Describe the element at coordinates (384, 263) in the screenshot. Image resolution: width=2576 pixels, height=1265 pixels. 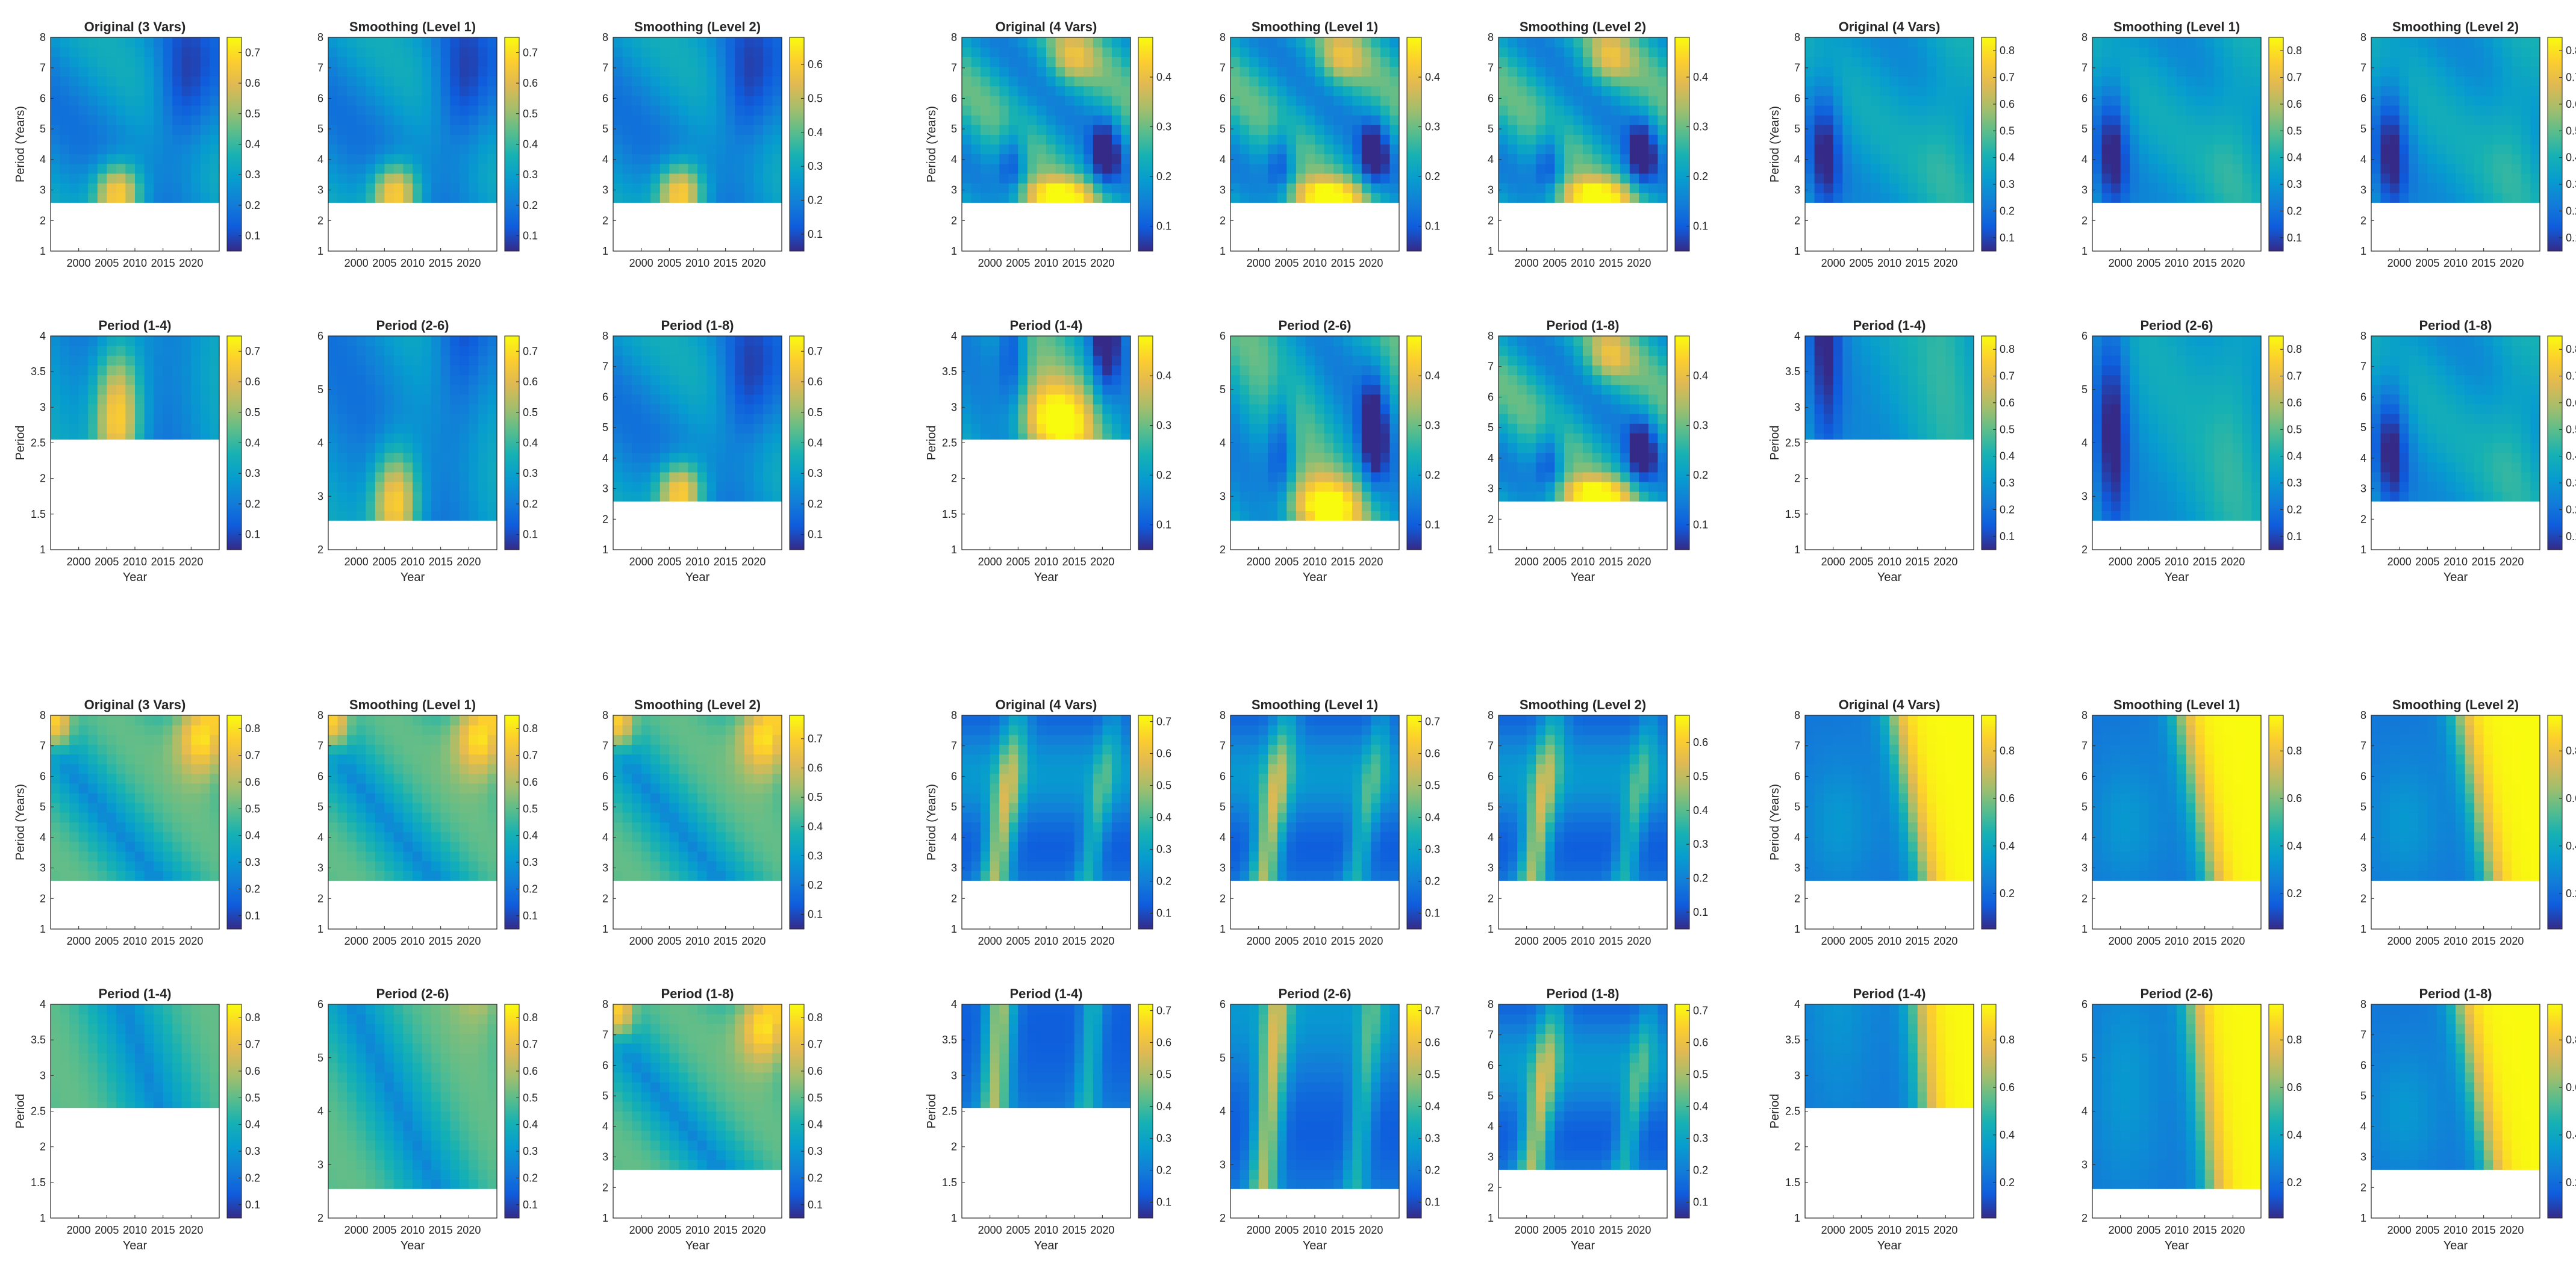
I see `x-tick-label: 2005` at that location.